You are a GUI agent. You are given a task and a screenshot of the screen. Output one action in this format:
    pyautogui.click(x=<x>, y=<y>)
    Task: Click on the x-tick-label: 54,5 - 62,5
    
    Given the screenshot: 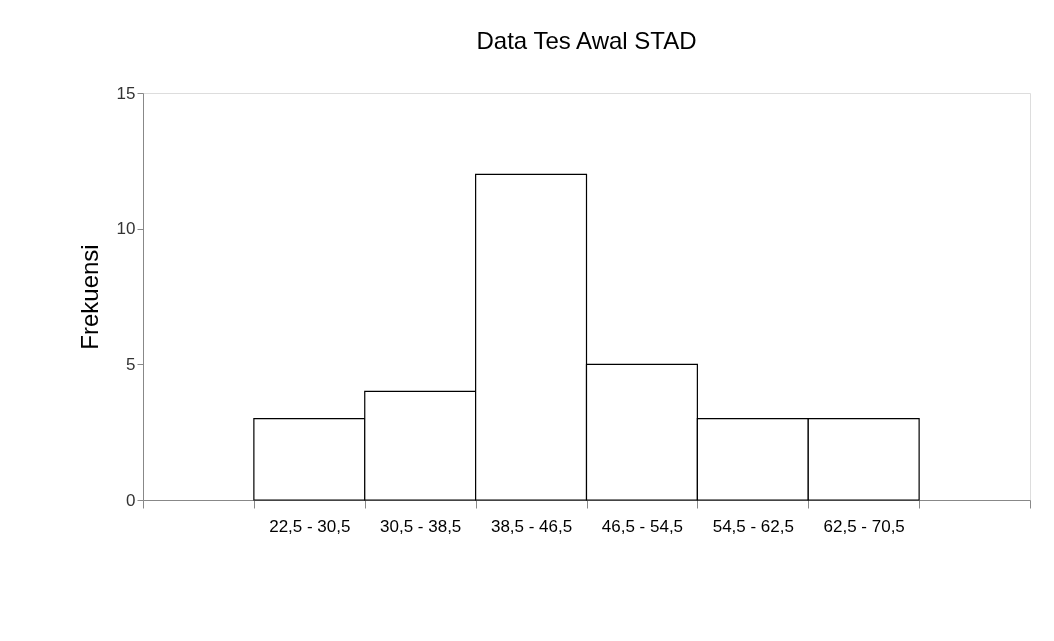 What is the action you would take?
    pyautogui.click(x=753, y=526)
    